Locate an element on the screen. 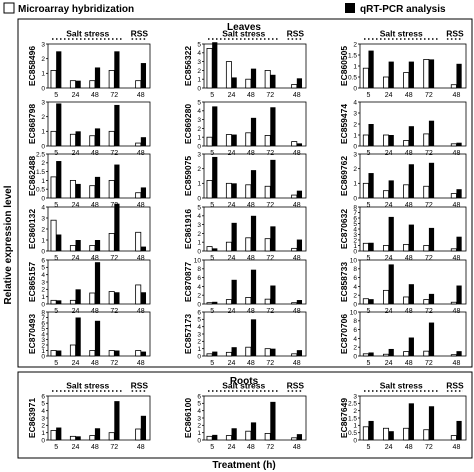 The width and height of the screenshot is (474, 472). legend-qrt-label: qRT-PCR analysis is located at coordinates (403, 9).